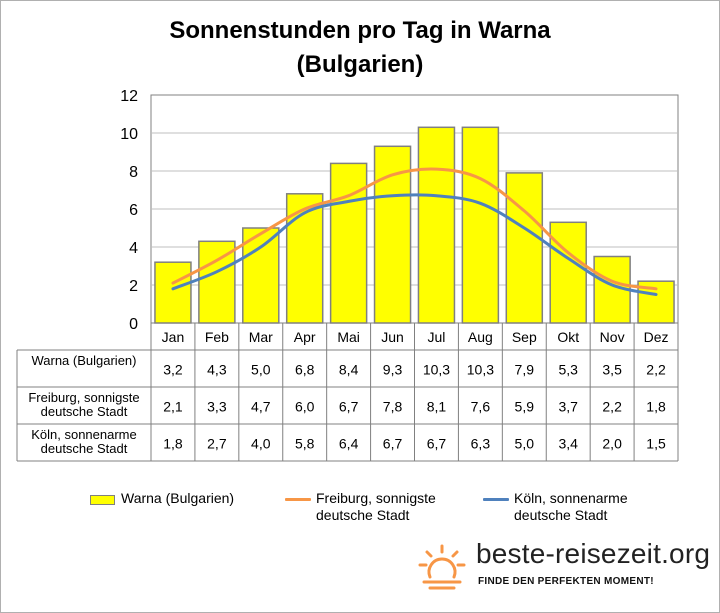 The height and width of the screenshot is (613, 720). What do you see at coordinates (561, 515) in the screenshot?
I see `legend-label-koeln-line-2: deutsche Stadt` at bounding box center [561, 515].